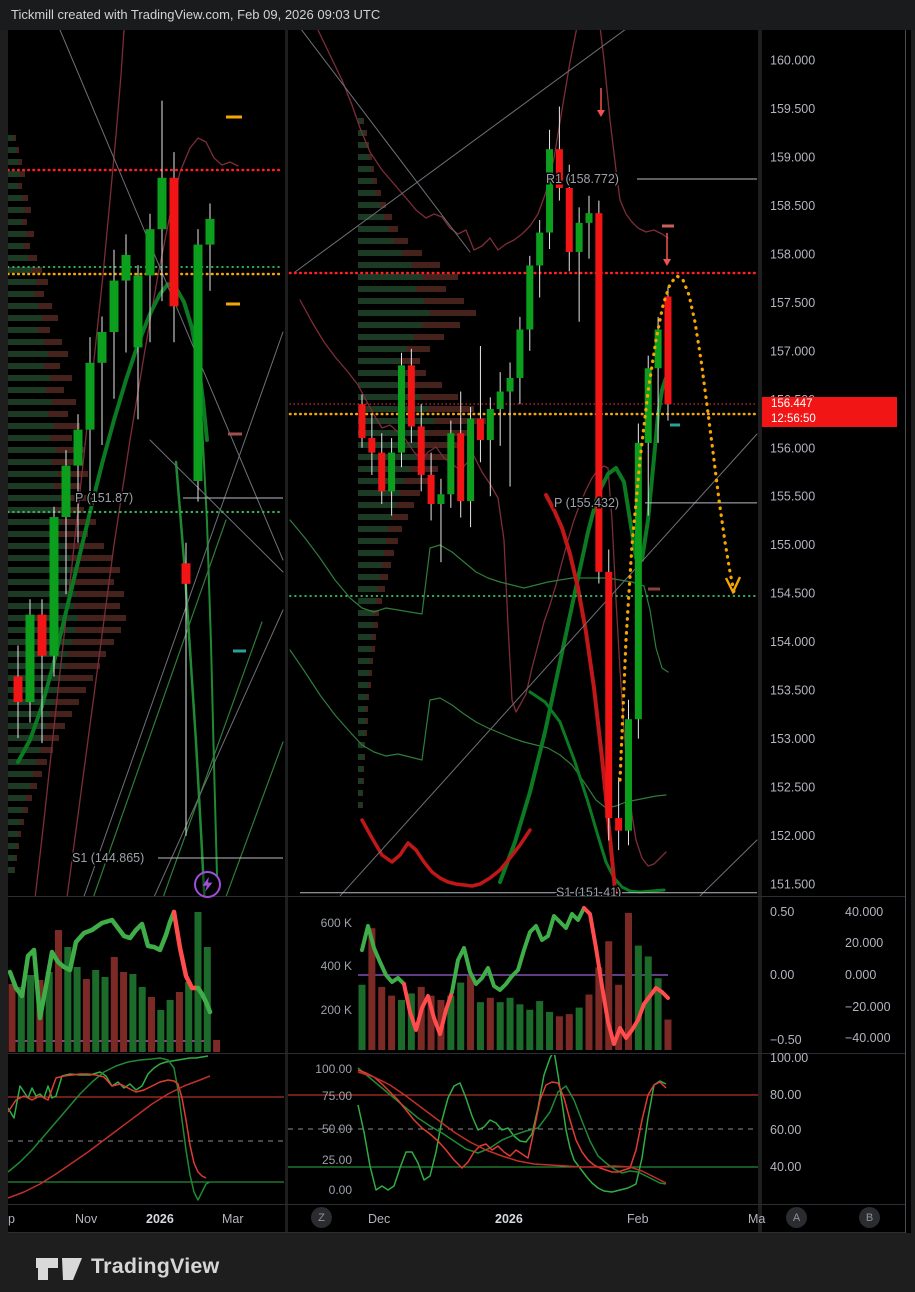  I want to click on volume-axis-label: 0.00, so click(782, 975).